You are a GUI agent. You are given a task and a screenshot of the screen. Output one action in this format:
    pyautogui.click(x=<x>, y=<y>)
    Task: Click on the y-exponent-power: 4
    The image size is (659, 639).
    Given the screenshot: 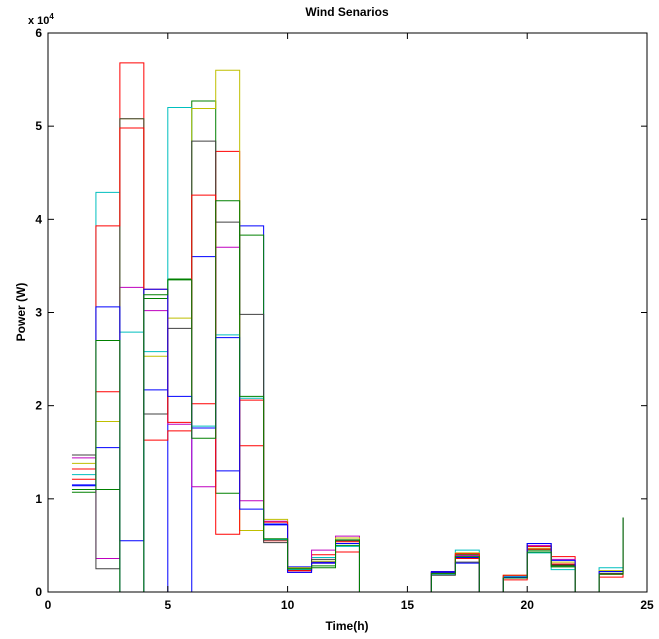 What is the action you would take?
    pyautogui.click(x=51, y=16)
    